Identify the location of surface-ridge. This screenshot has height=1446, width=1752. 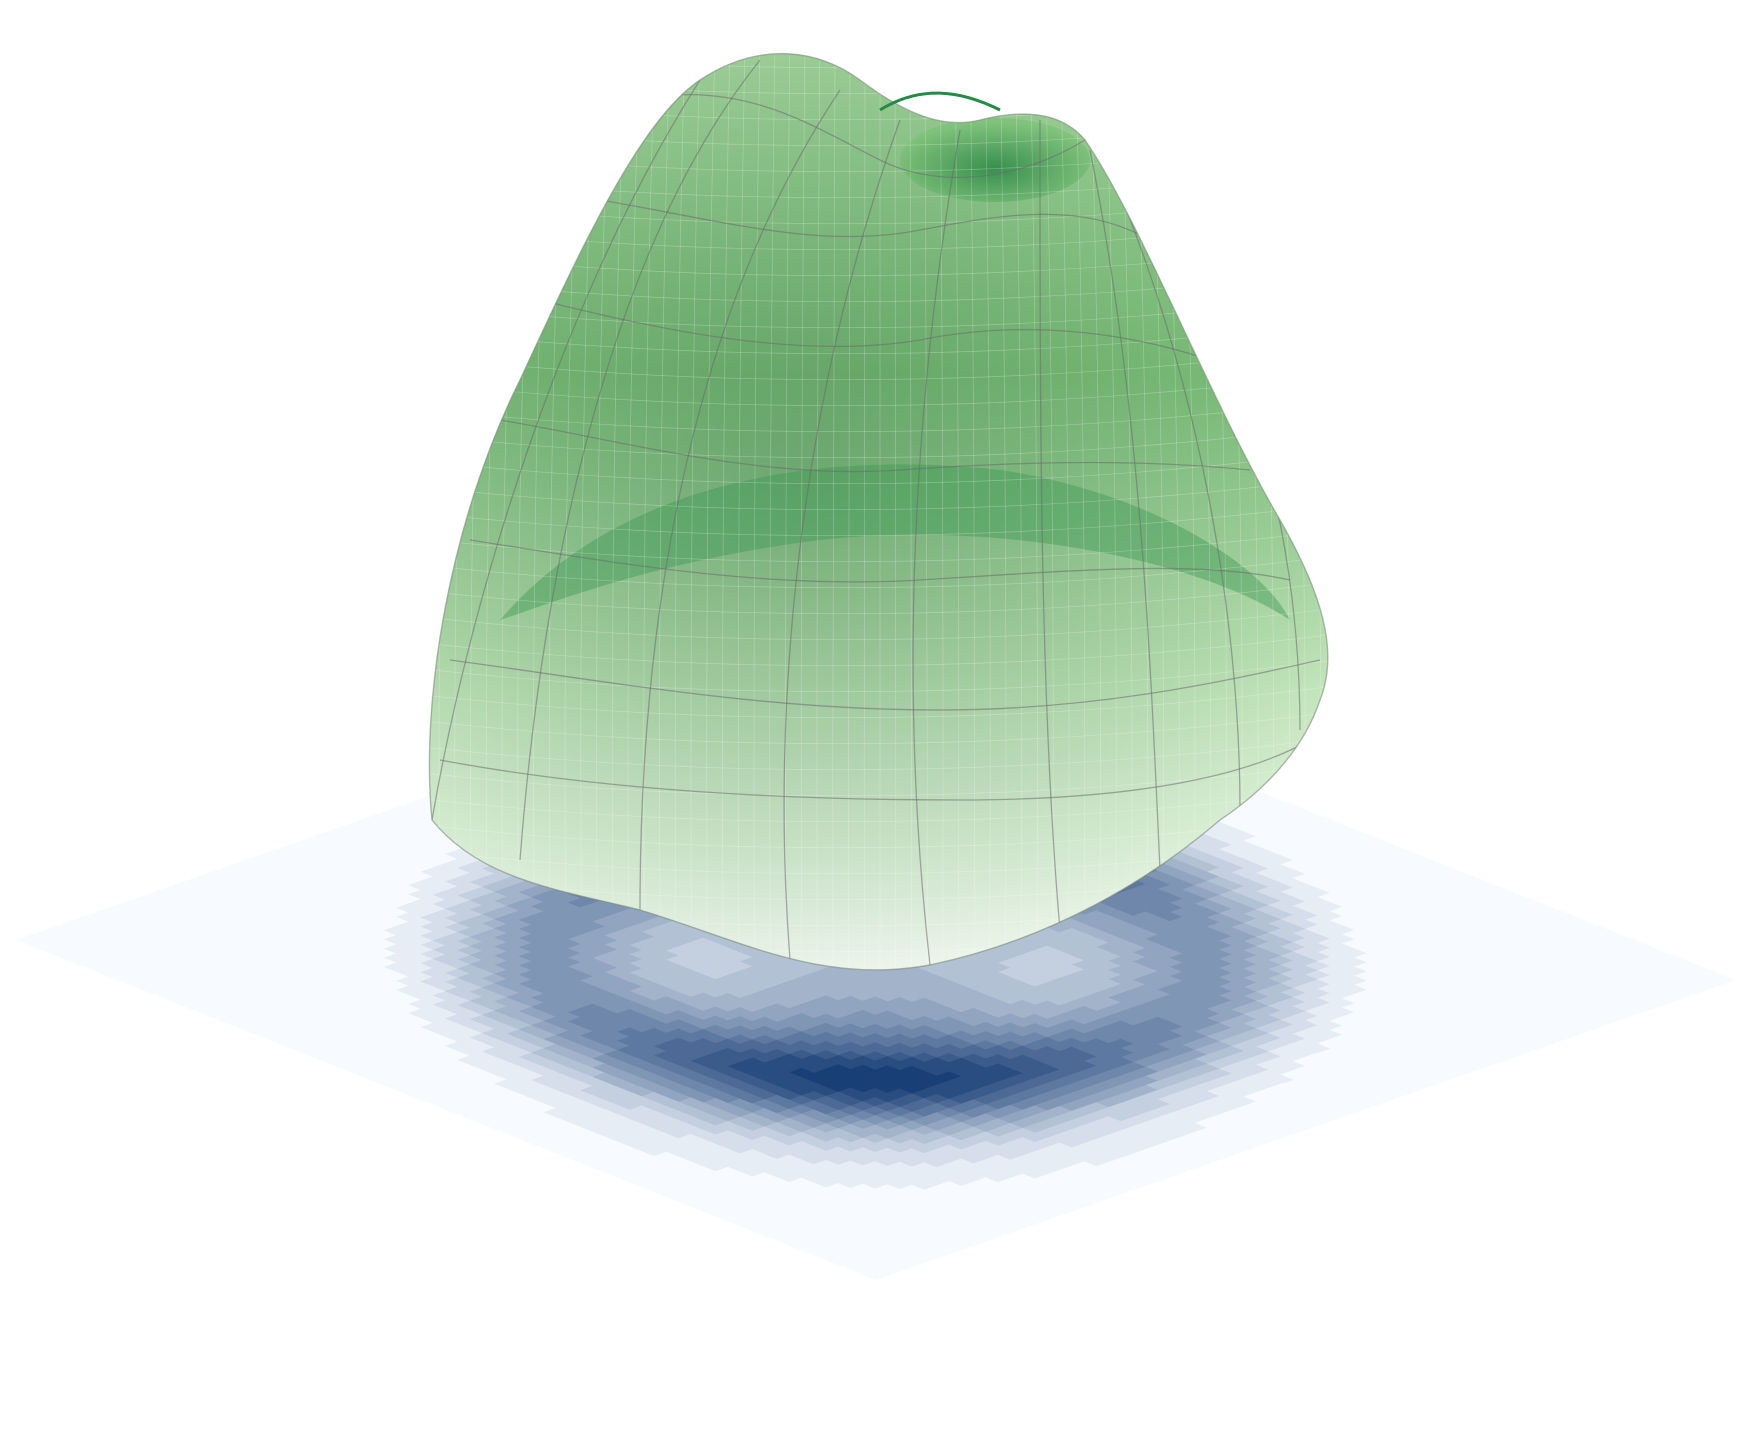
(940, 101).